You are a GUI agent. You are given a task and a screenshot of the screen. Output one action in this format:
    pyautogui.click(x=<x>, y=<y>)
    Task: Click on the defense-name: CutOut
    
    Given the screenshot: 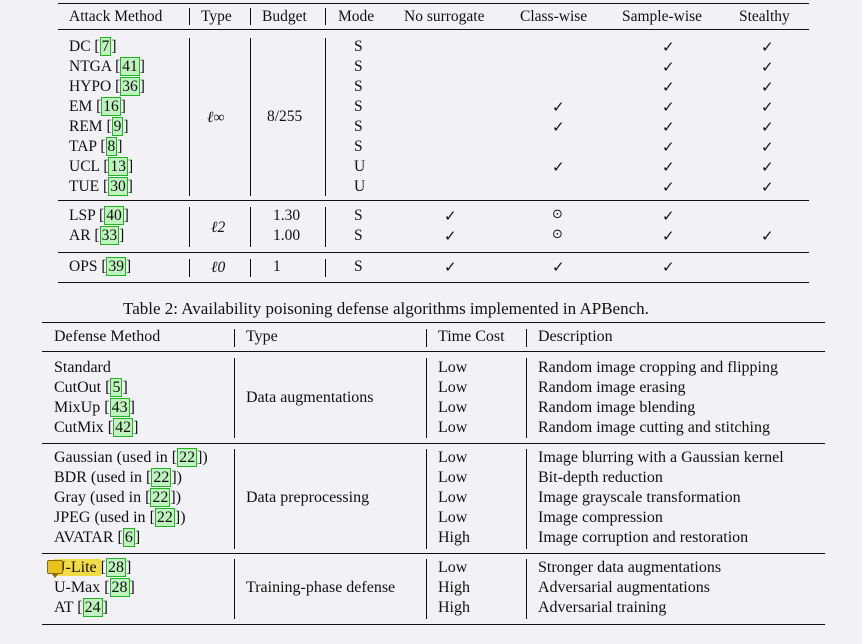 What is the action you would take?
    pyautogui.click(x=80, y=387)
    